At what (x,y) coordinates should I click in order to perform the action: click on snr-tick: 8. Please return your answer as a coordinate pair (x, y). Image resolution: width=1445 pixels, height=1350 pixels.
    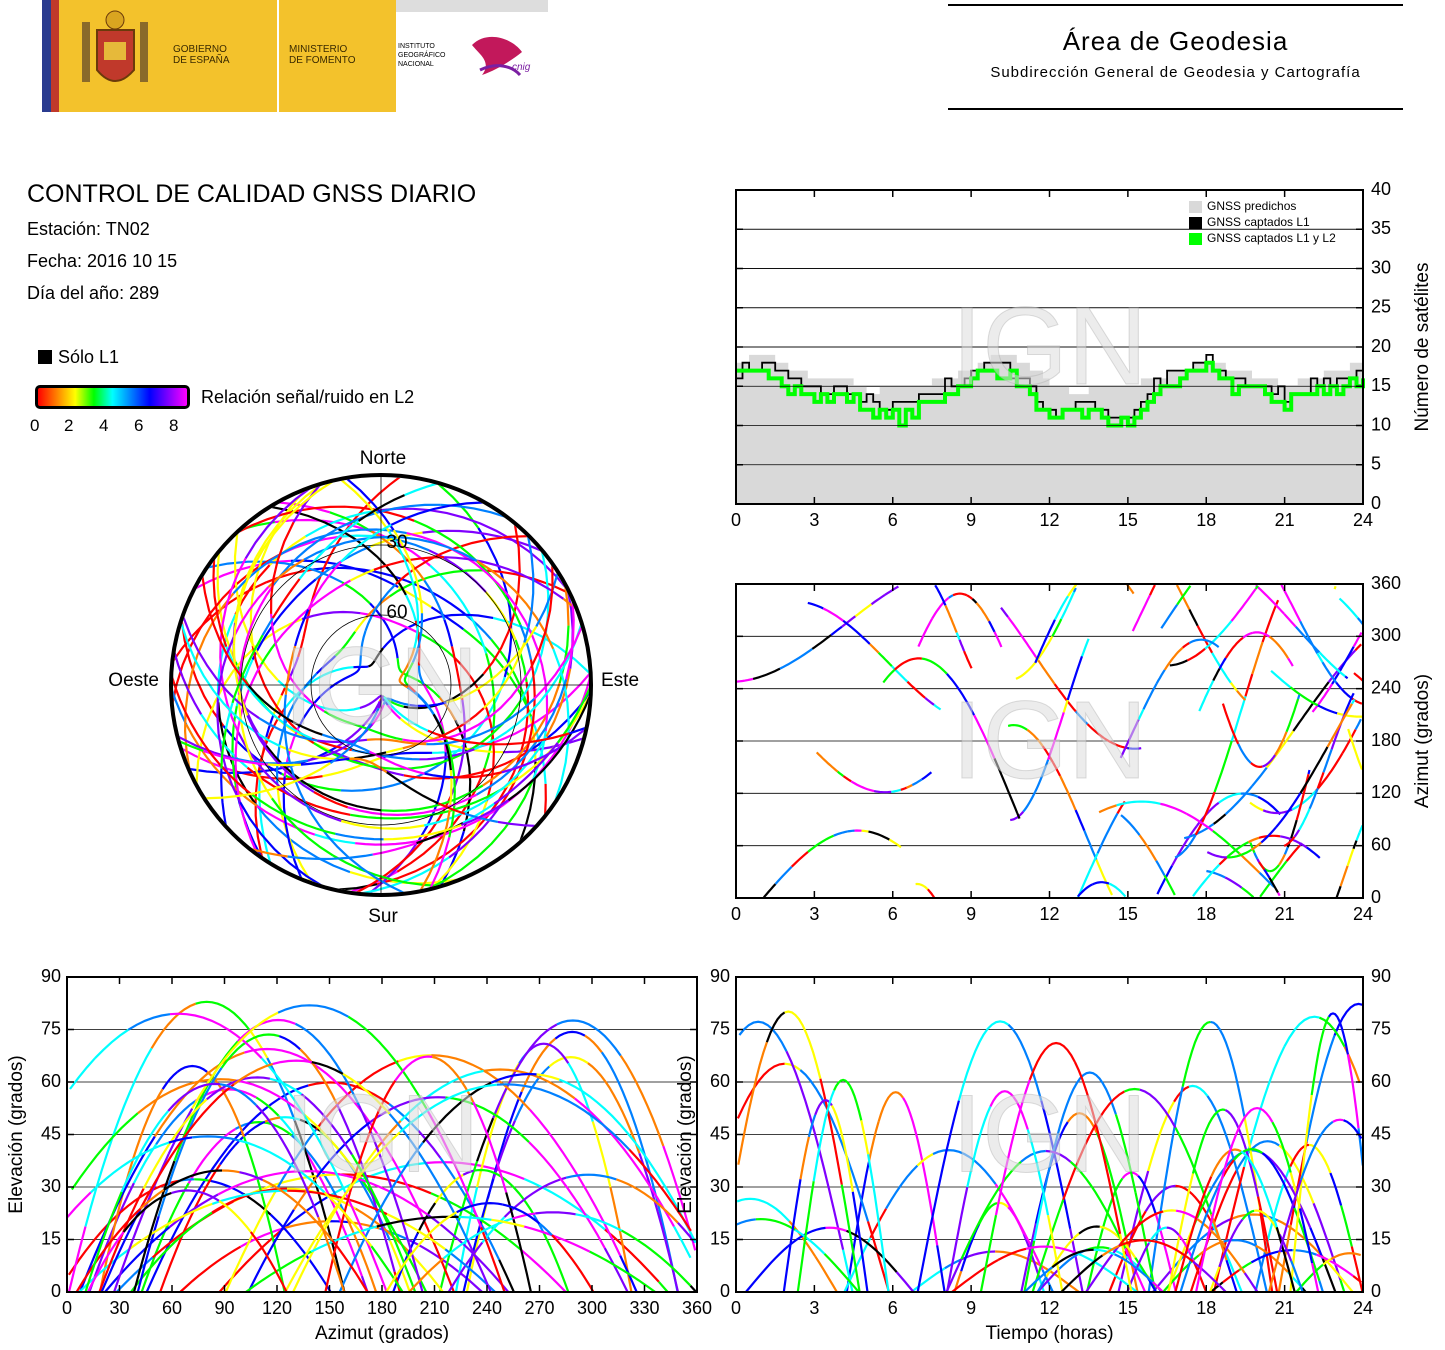
    Looking at the image, I should click on (174, 425).